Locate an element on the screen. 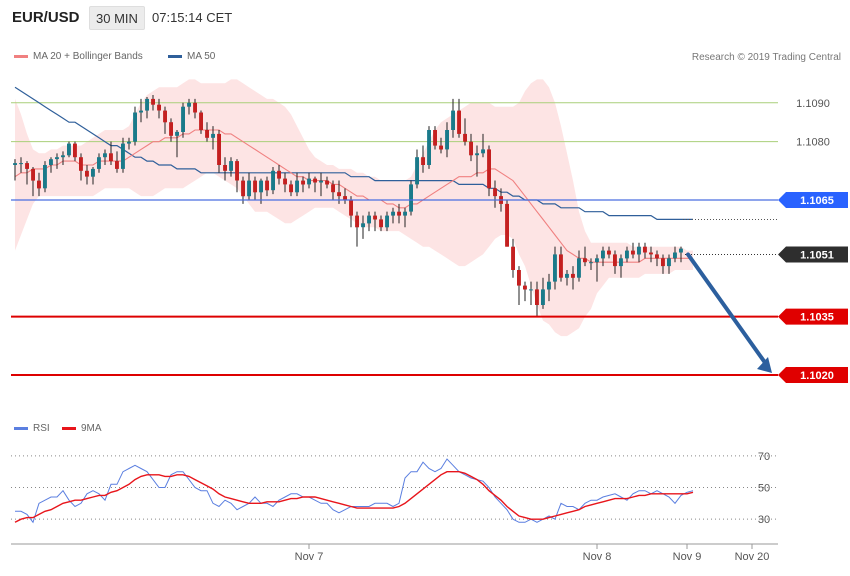  legend-ma20: MA 20 + Bollinger Bands is located at coordinates (78, 56).